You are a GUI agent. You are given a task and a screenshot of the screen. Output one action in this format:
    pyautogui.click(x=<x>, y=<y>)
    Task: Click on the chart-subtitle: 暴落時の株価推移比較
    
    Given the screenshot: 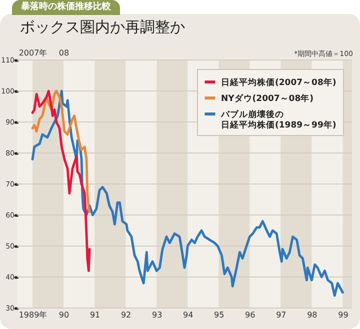 What is the action you would take?
    pyautogui.click(x=66, y=7)
    